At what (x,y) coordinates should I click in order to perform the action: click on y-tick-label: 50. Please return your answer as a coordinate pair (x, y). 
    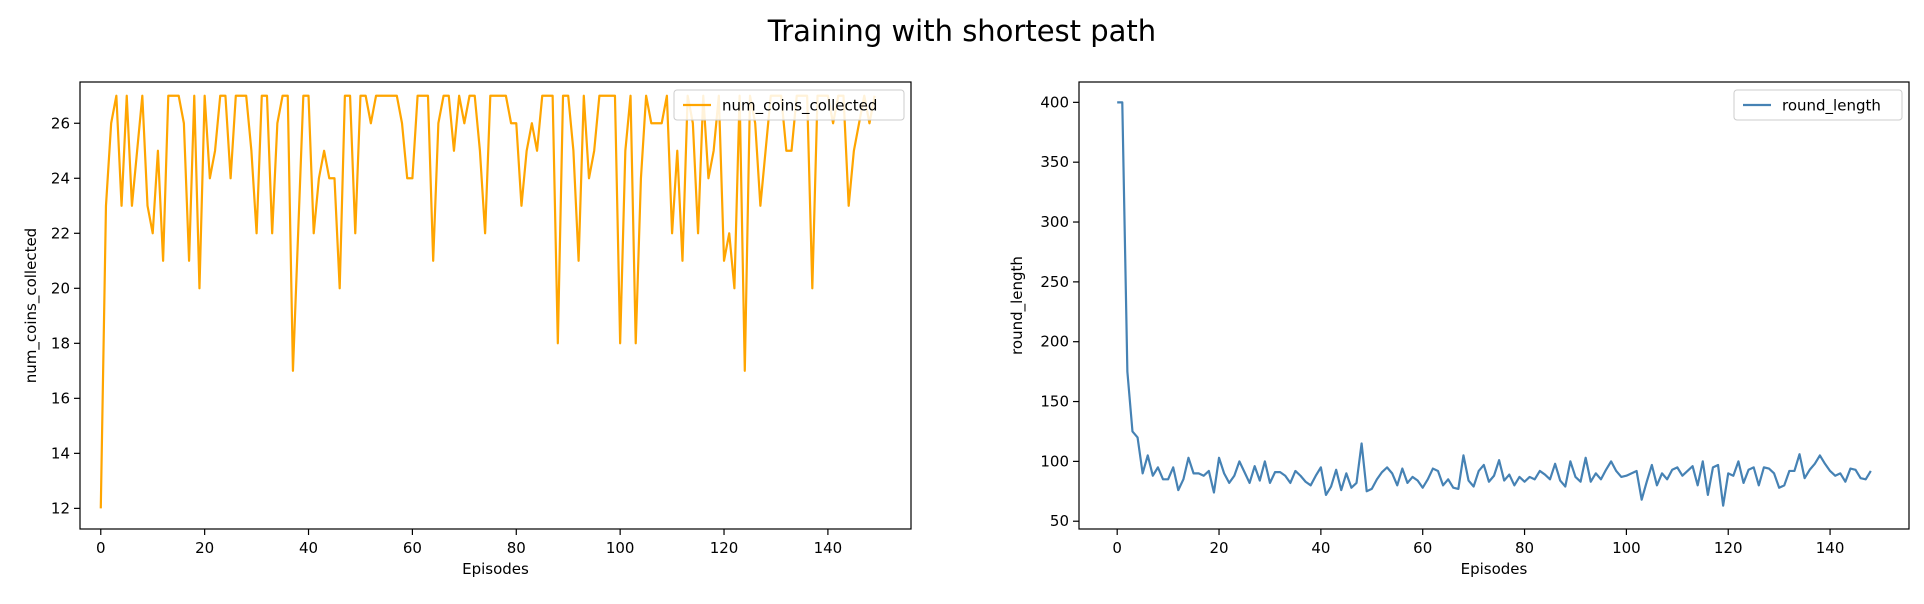
    Looking at the image, I should click on (1059, 521).